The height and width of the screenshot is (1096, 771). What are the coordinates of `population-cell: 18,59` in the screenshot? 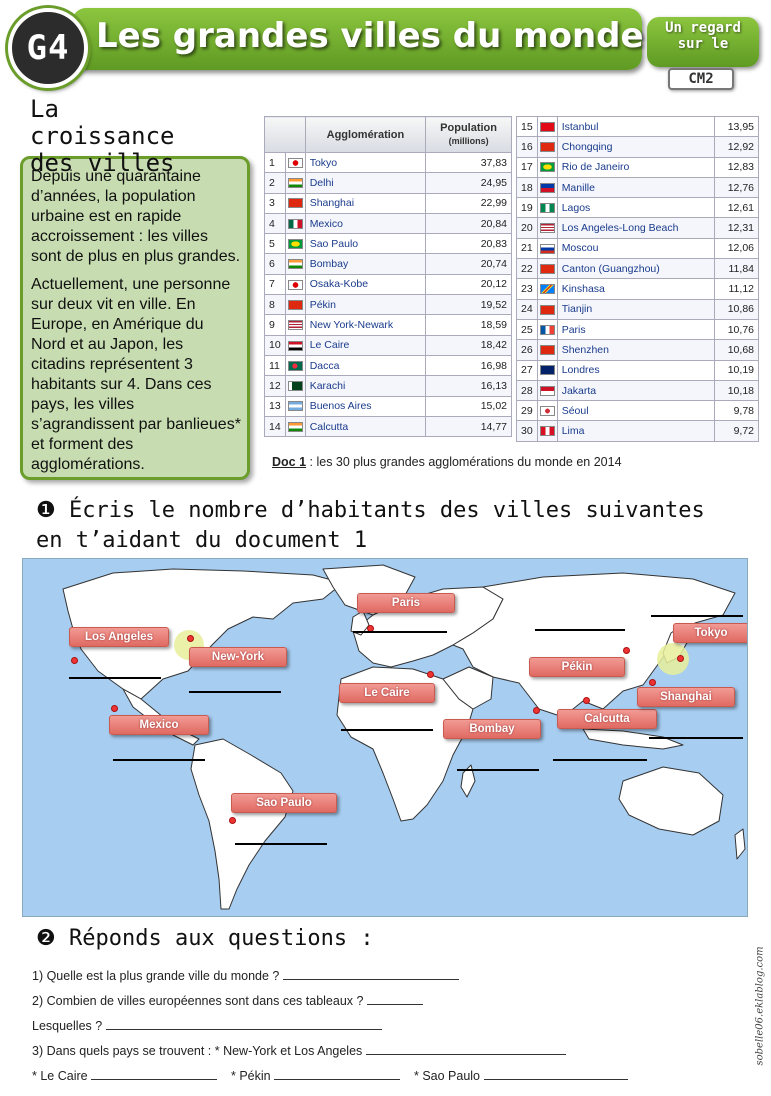 It's located at (469, 325).